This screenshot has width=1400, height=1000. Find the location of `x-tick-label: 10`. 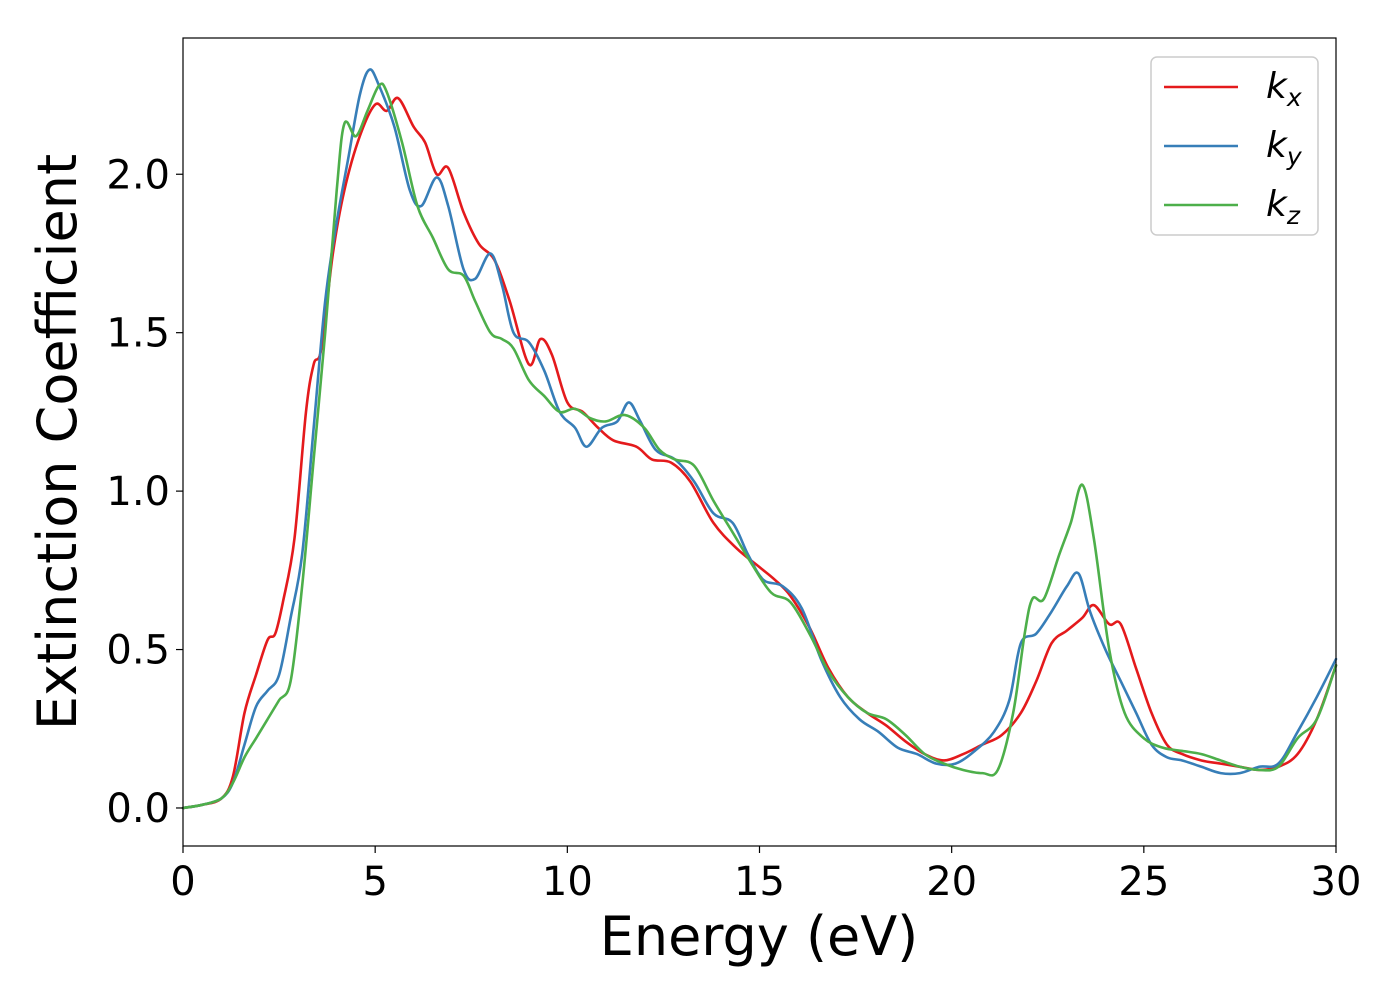

x-tick-label: 10 is located at coordinates (567, 882).